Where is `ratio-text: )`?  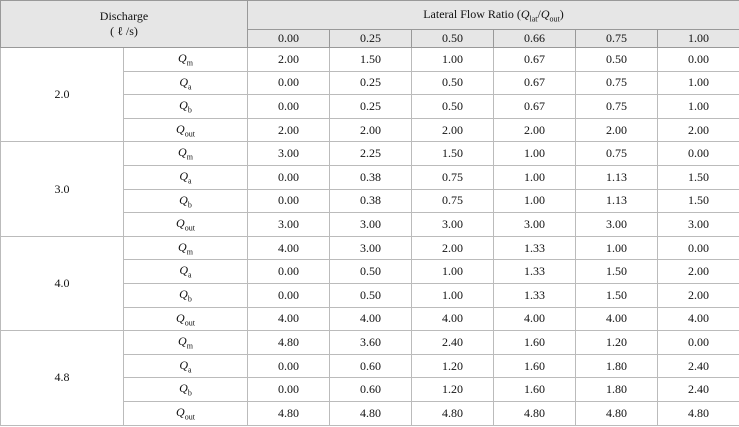 ratio-text: ) is located at coordinates (561, 13).